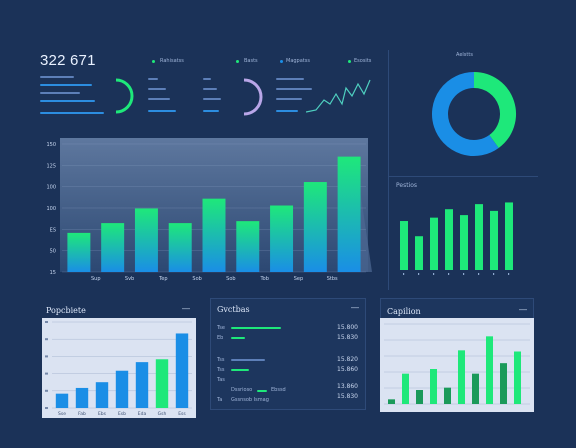  I want to click on row-value: 15.820, so click(347, 359).